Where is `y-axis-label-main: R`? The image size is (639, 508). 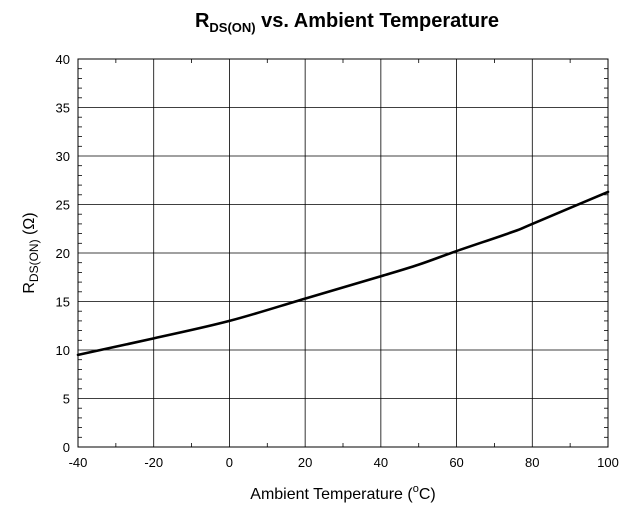
y-axis-label-main: R is located at coordinates (29, 288).